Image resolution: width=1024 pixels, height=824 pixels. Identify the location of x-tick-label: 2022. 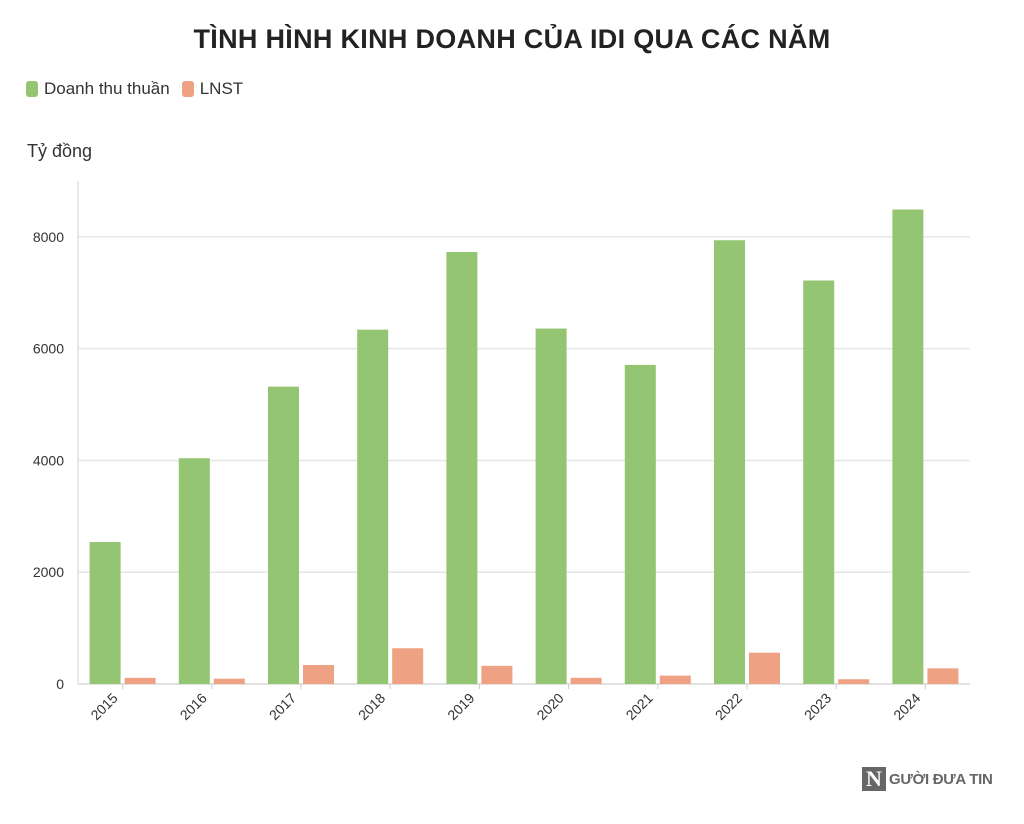
(728, 706).